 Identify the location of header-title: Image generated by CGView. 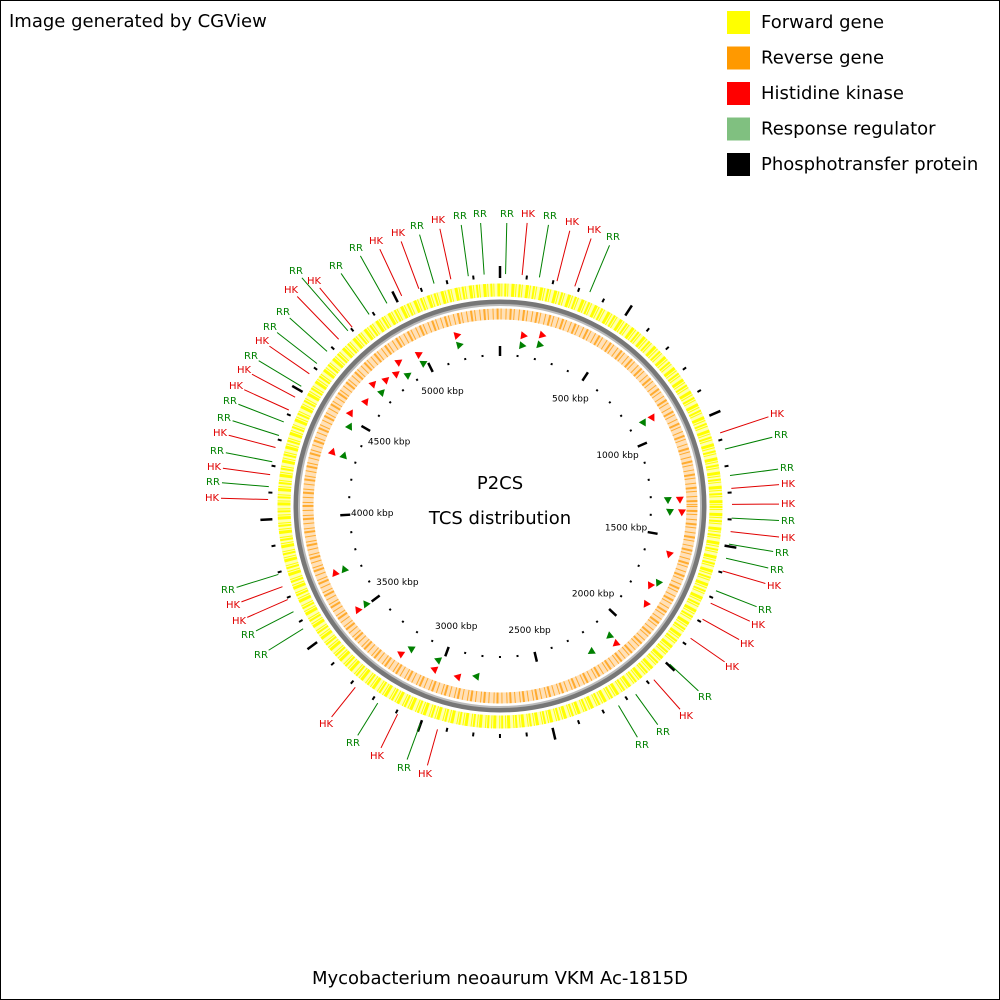
(138, 21).